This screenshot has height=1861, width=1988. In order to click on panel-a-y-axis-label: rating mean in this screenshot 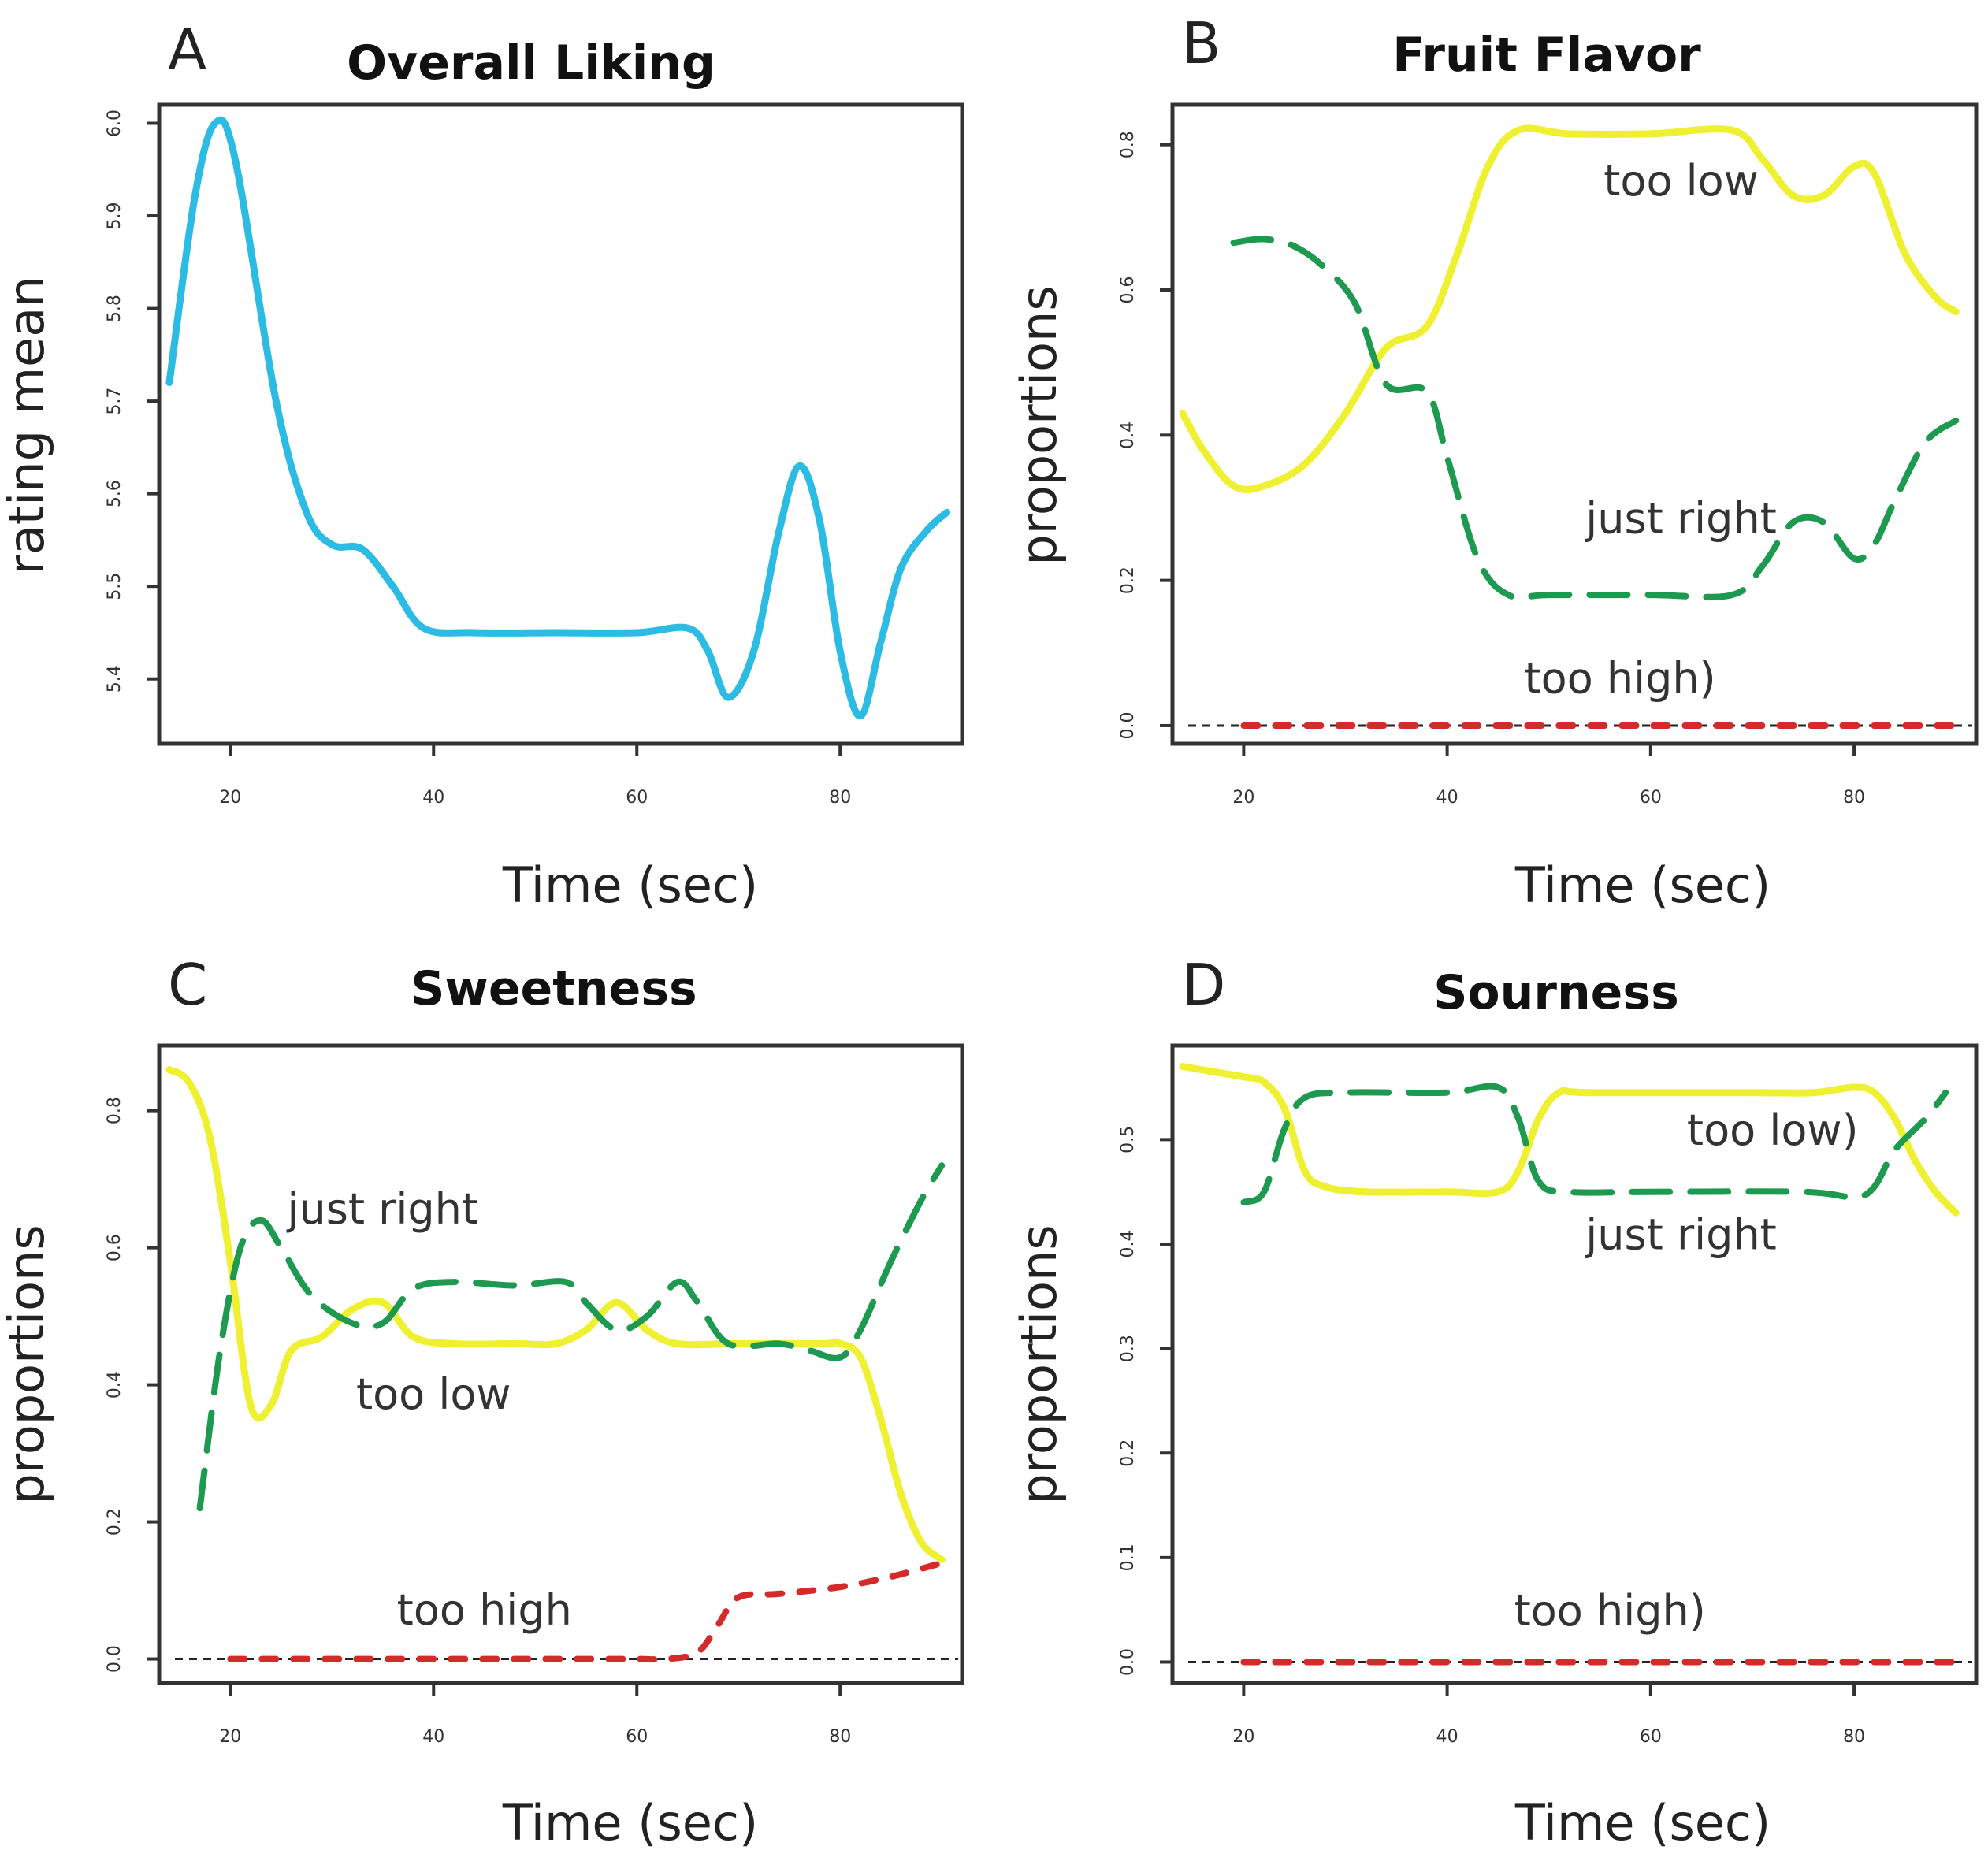, I will do `click(27, 425)`.